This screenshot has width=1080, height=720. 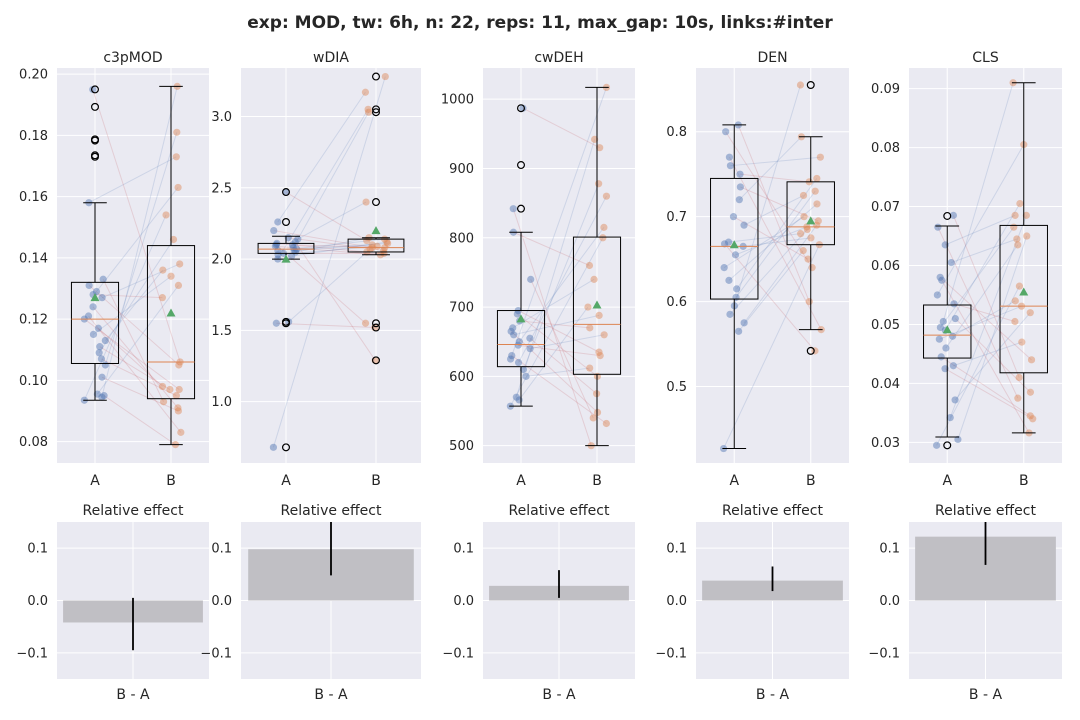 I want to click on y-tick-label: 0.10, so click(x=33, y=381).